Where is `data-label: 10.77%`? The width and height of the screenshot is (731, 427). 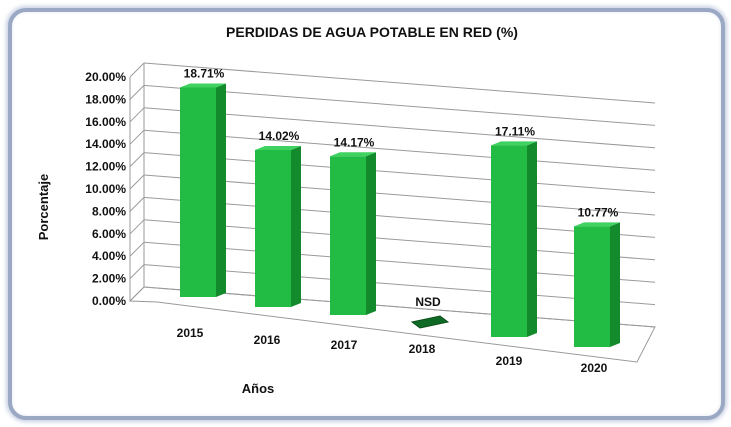 data-label: 10.77% is located at coordinates (598, 212).